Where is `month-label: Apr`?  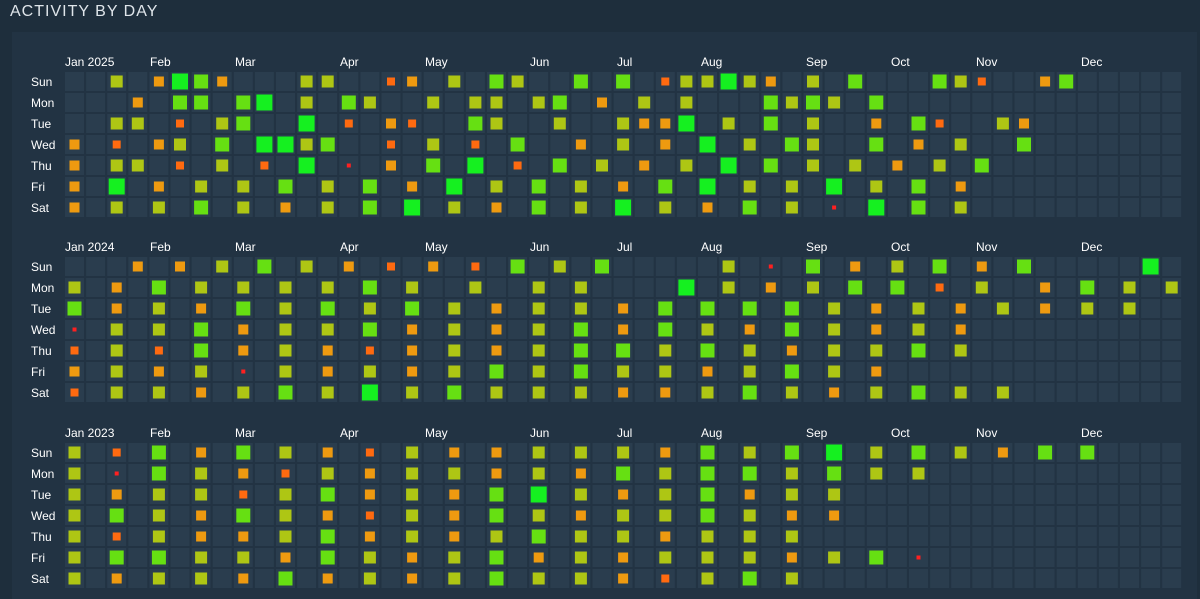 month-label: Apr is located at coordinates (349, 247).